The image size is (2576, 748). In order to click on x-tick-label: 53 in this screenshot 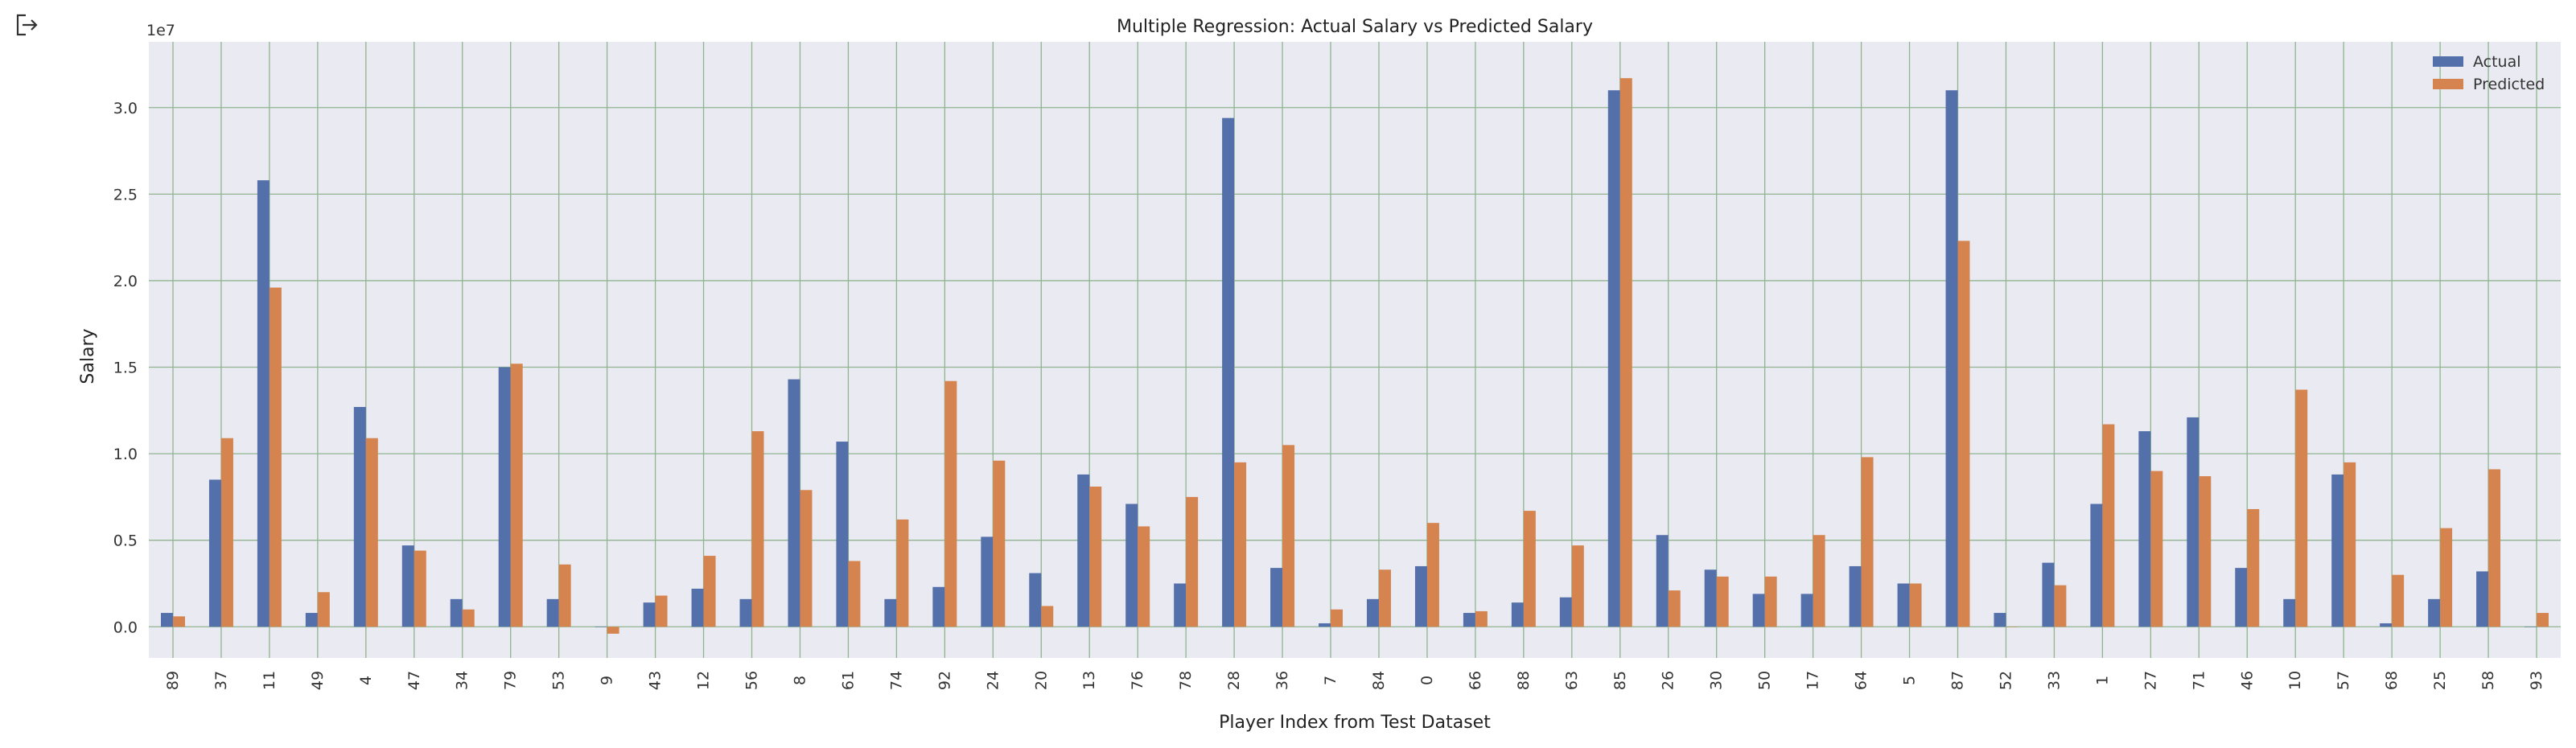, I will do `click(559, 680)`.